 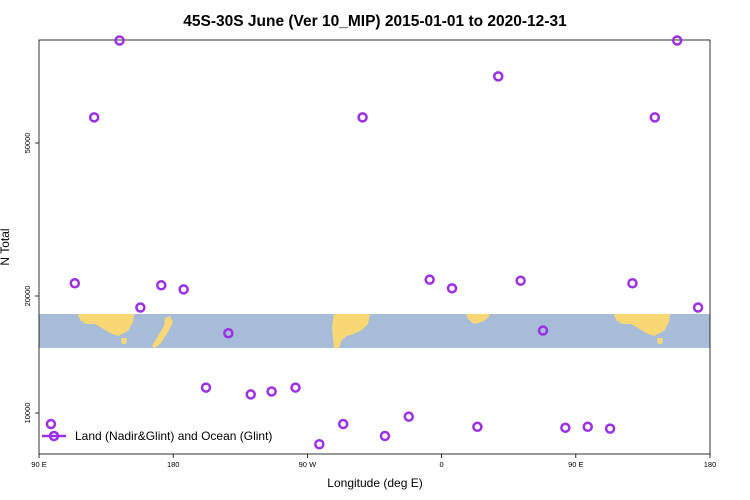 What do you see at coordinates (27, 143) in the screenshot?
I see `y-tick-label: 50000` at bounding box center [27, 143].